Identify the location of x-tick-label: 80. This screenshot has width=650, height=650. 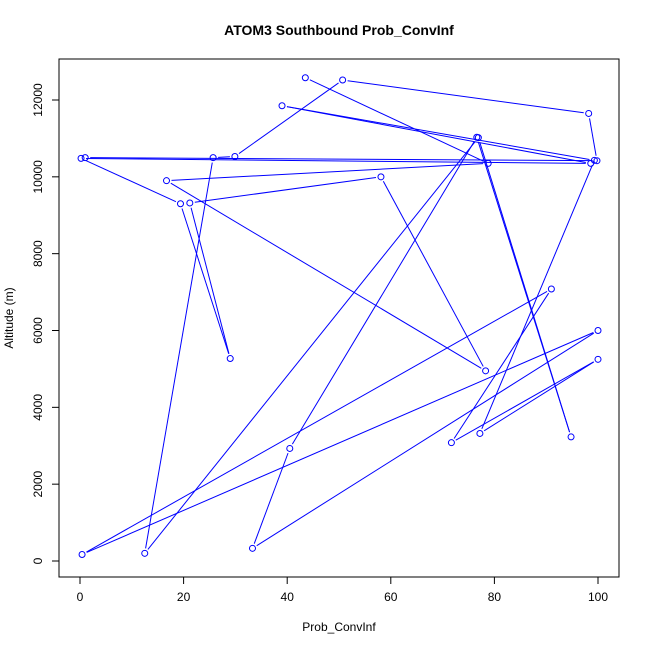
(495, 597).